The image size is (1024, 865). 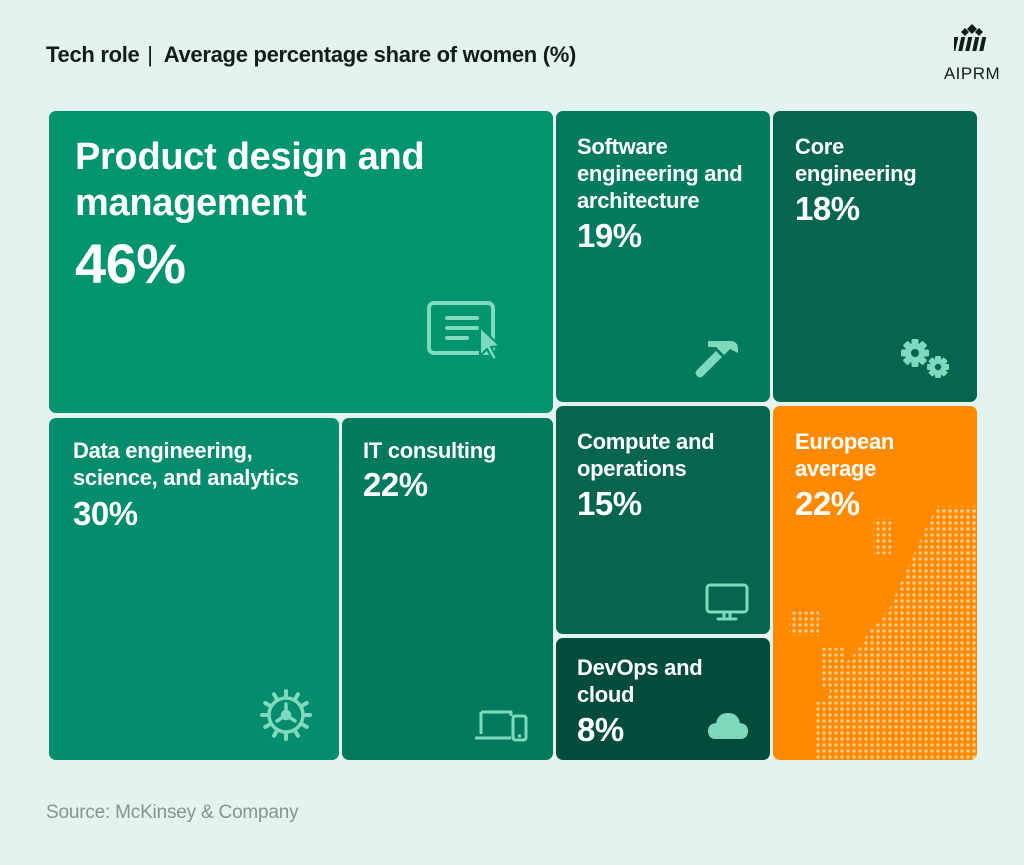 What do you see at coordinates (727, 602) in the screenshot?
I see `monitor-icon` at bounding box center [727, 602].